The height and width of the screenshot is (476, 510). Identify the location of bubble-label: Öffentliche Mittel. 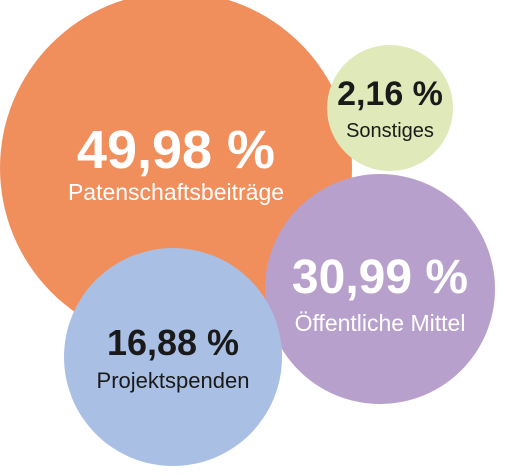
(380, 323).